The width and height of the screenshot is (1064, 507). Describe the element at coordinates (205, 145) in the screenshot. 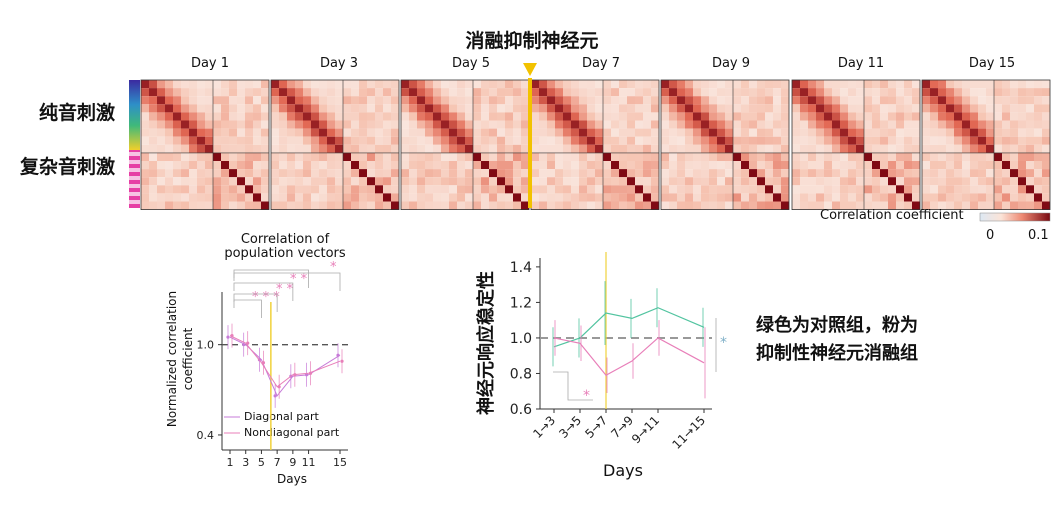

I see `correlation-matrix` at that location.